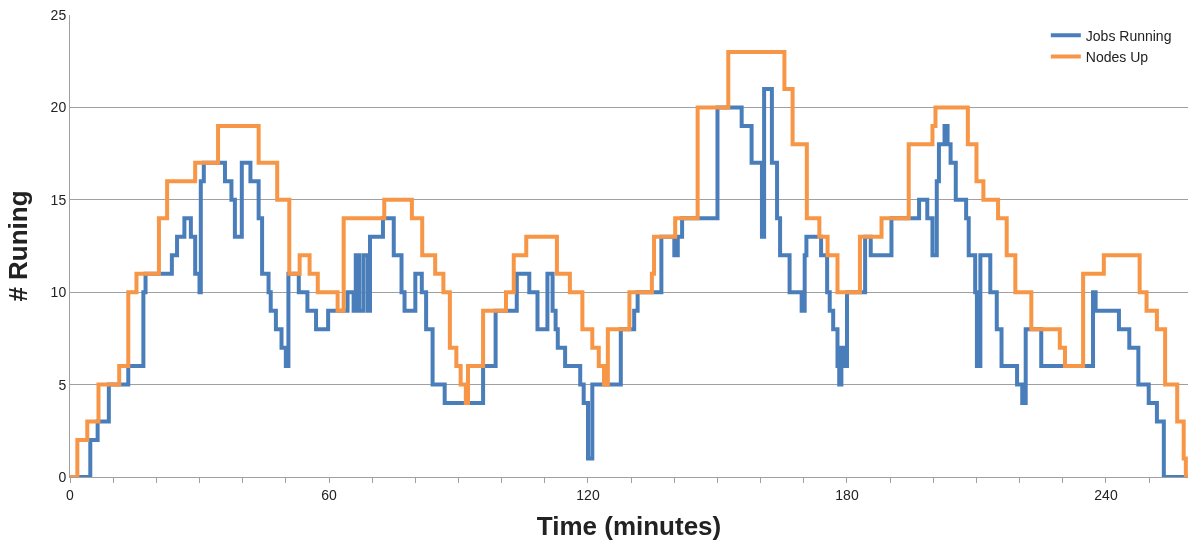  I want to click on y-tick-label: 25, so click(58, 14).